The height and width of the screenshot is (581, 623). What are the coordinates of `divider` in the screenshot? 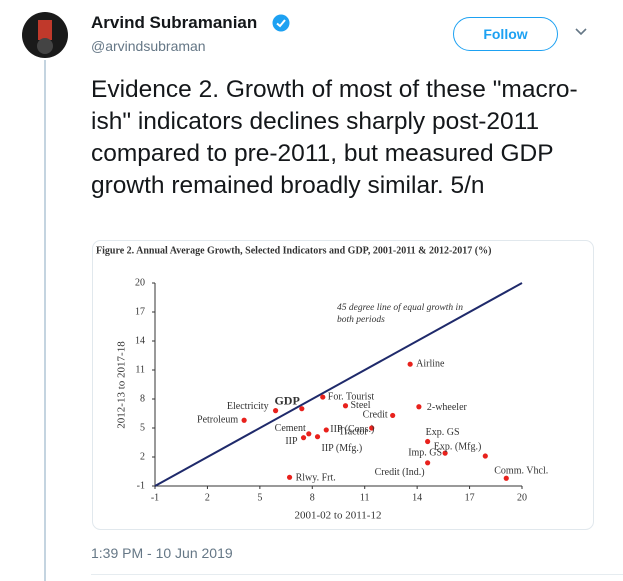 It's located at (357, 574).